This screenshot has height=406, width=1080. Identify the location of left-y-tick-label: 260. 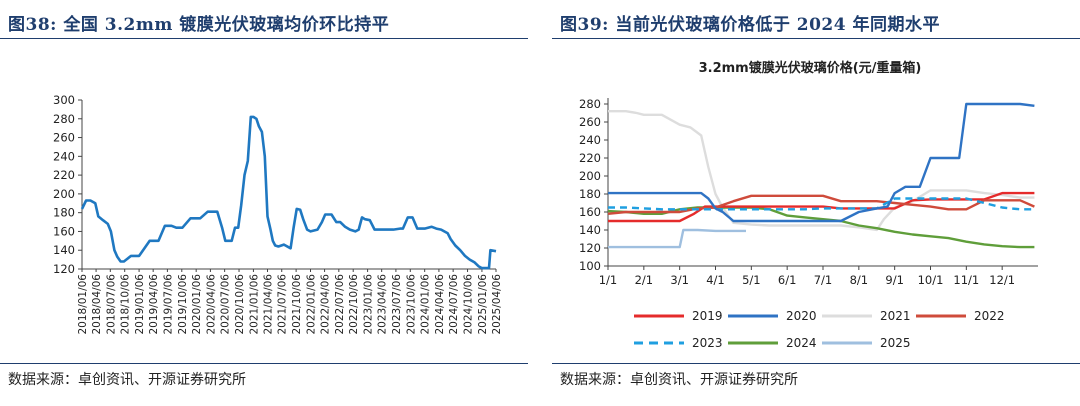
(64, 138).